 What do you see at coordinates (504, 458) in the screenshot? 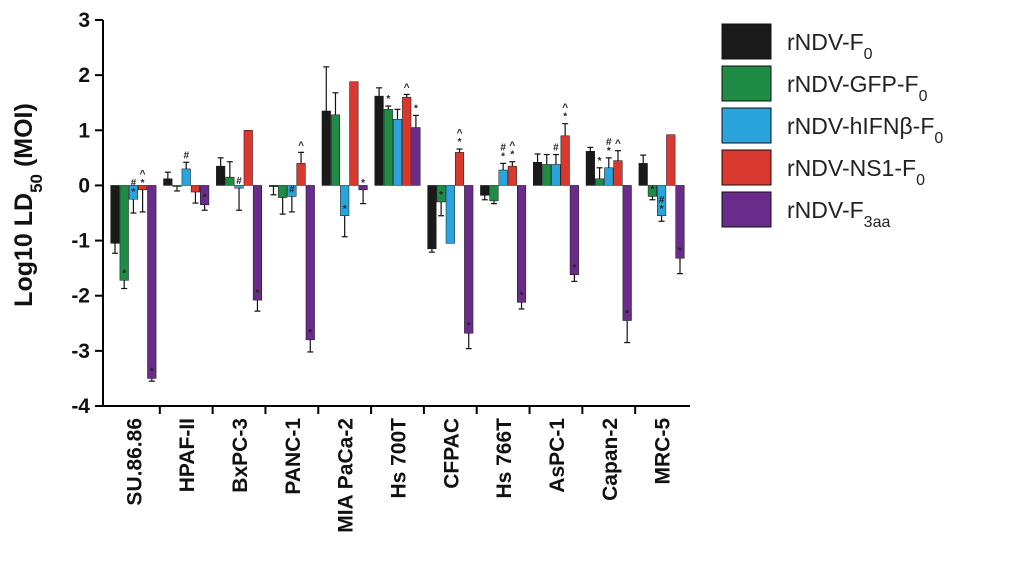
I see `x-tick-label: Hs 766T` at bounding box center [504, 458].